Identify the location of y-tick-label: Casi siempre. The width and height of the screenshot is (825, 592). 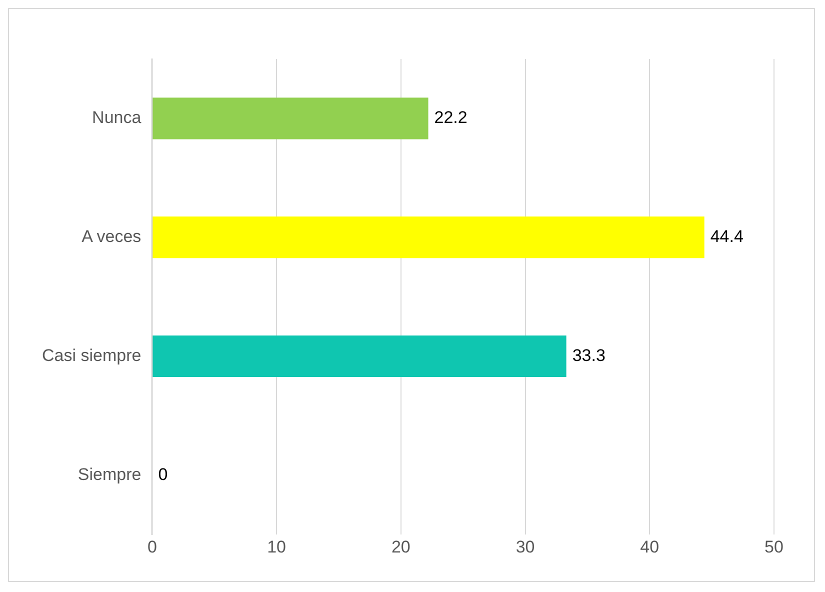
(92, 355).